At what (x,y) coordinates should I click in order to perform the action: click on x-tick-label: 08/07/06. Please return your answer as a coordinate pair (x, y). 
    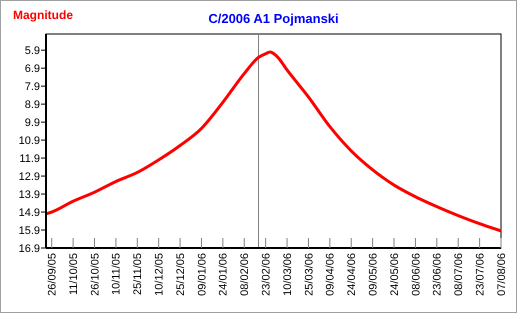
    Looking at the image, I should click on (459, 274).